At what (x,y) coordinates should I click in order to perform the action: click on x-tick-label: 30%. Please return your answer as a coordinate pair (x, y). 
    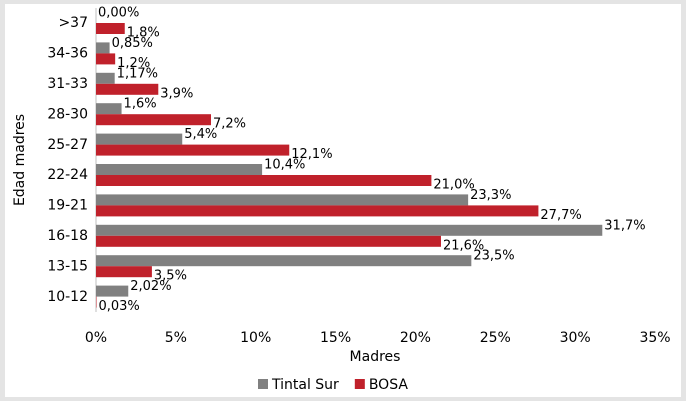
    Looking at the image, I should click on (575, 338).